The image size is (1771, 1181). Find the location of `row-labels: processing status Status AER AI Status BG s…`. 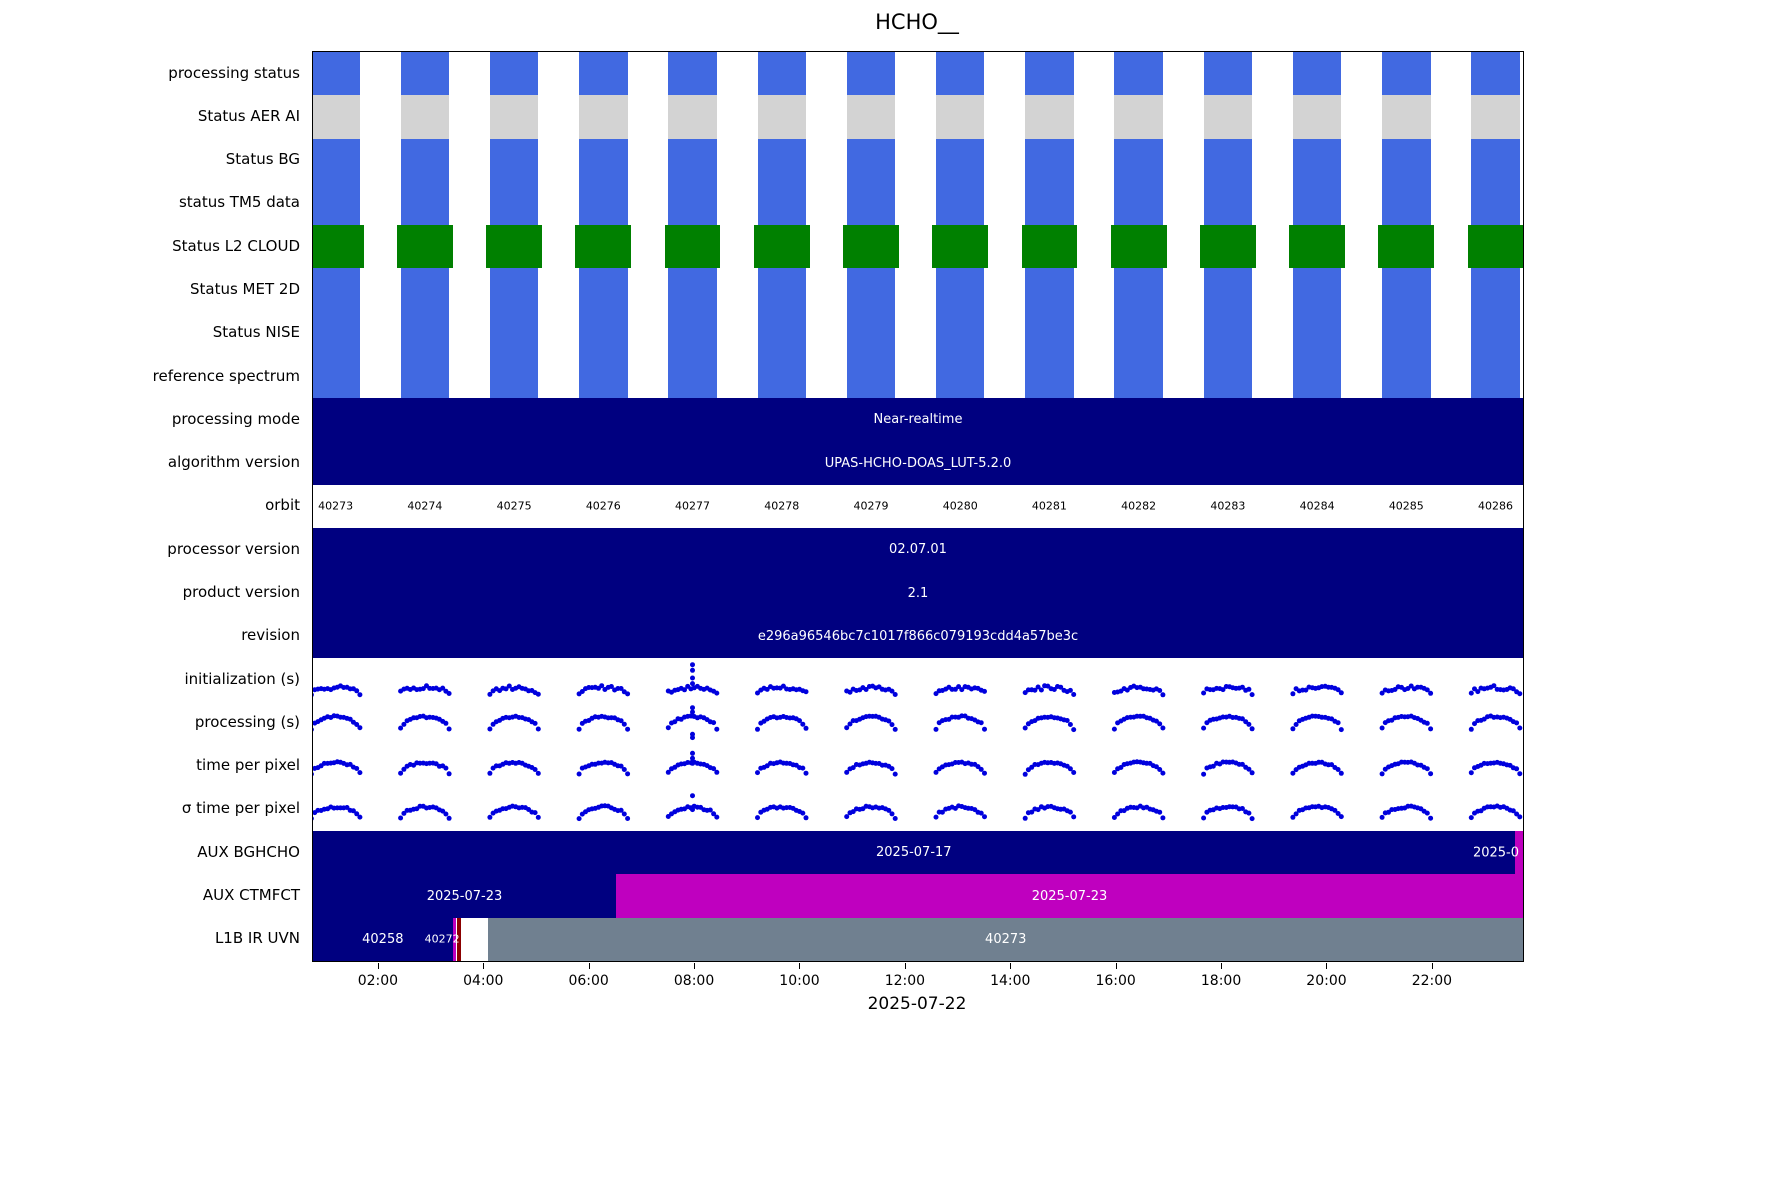

row-labels: processing status Status AER AI Status BG s… is located at coordinates (153, 505).